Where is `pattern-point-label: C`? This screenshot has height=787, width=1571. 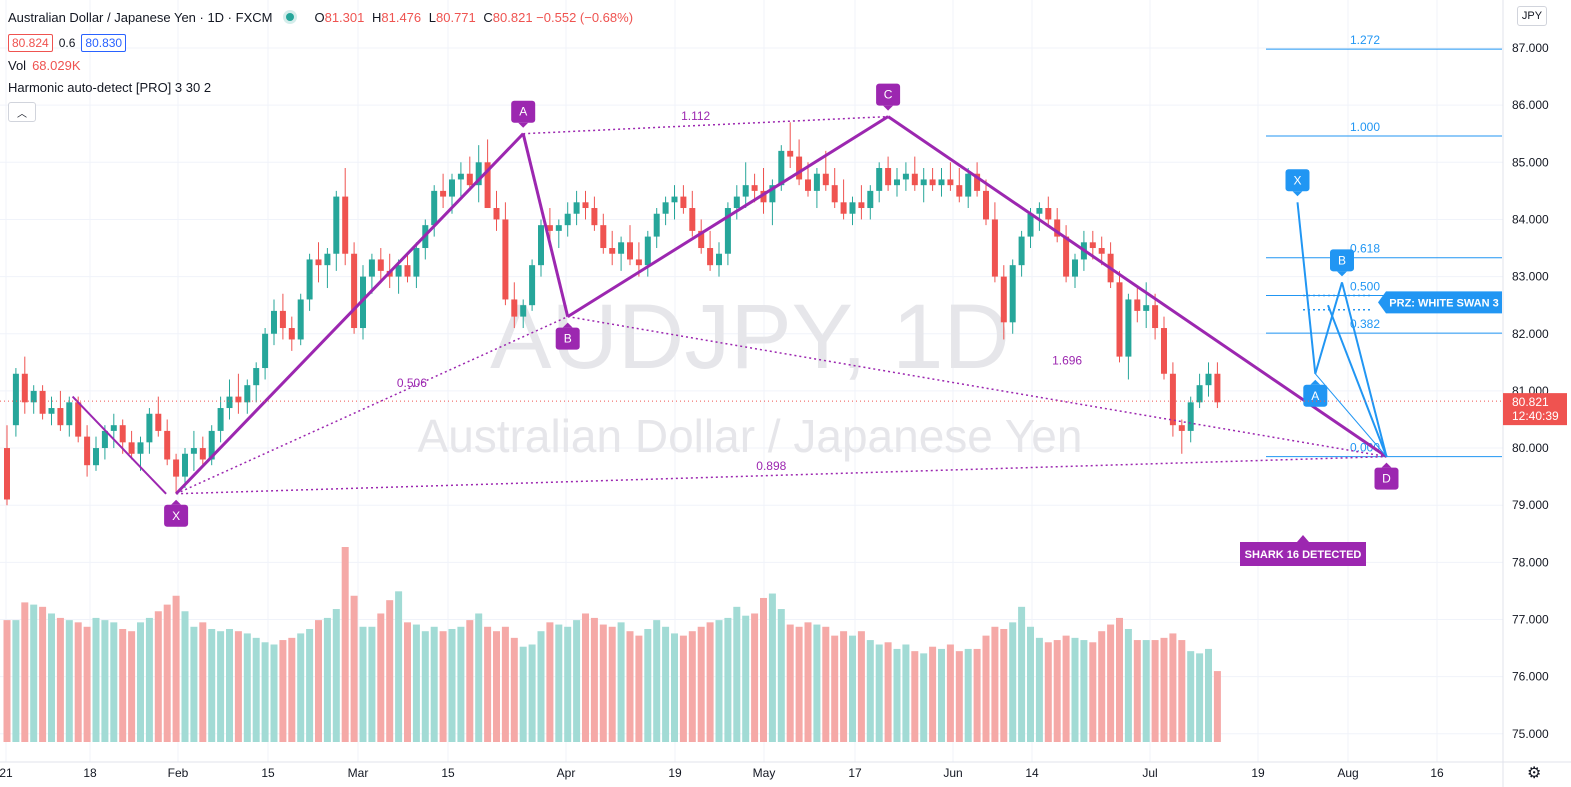
pattern-point-label: C is located at coordinates (888, 95).